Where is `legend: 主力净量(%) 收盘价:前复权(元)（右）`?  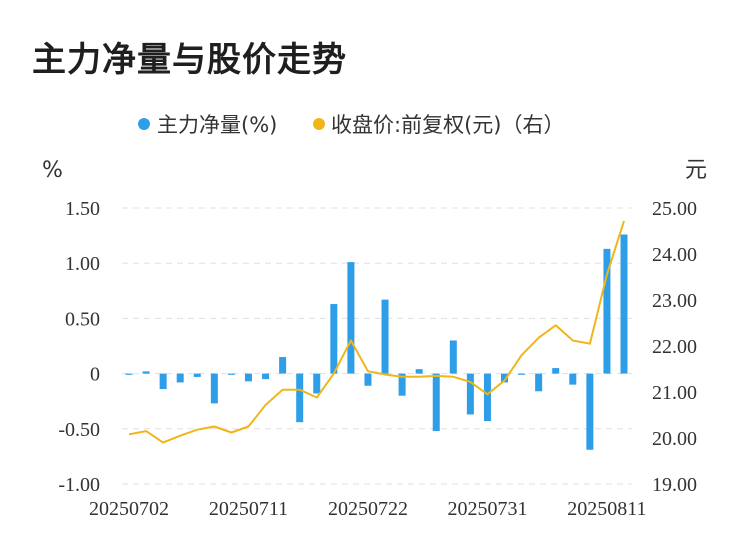 legend: 主力净量(%) 收盘价:前复权(元)（右） is located at coordinates (351, 125).